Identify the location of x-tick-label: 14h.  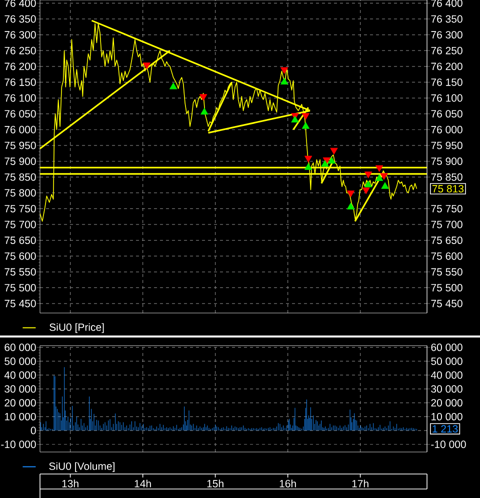
(142, 484).